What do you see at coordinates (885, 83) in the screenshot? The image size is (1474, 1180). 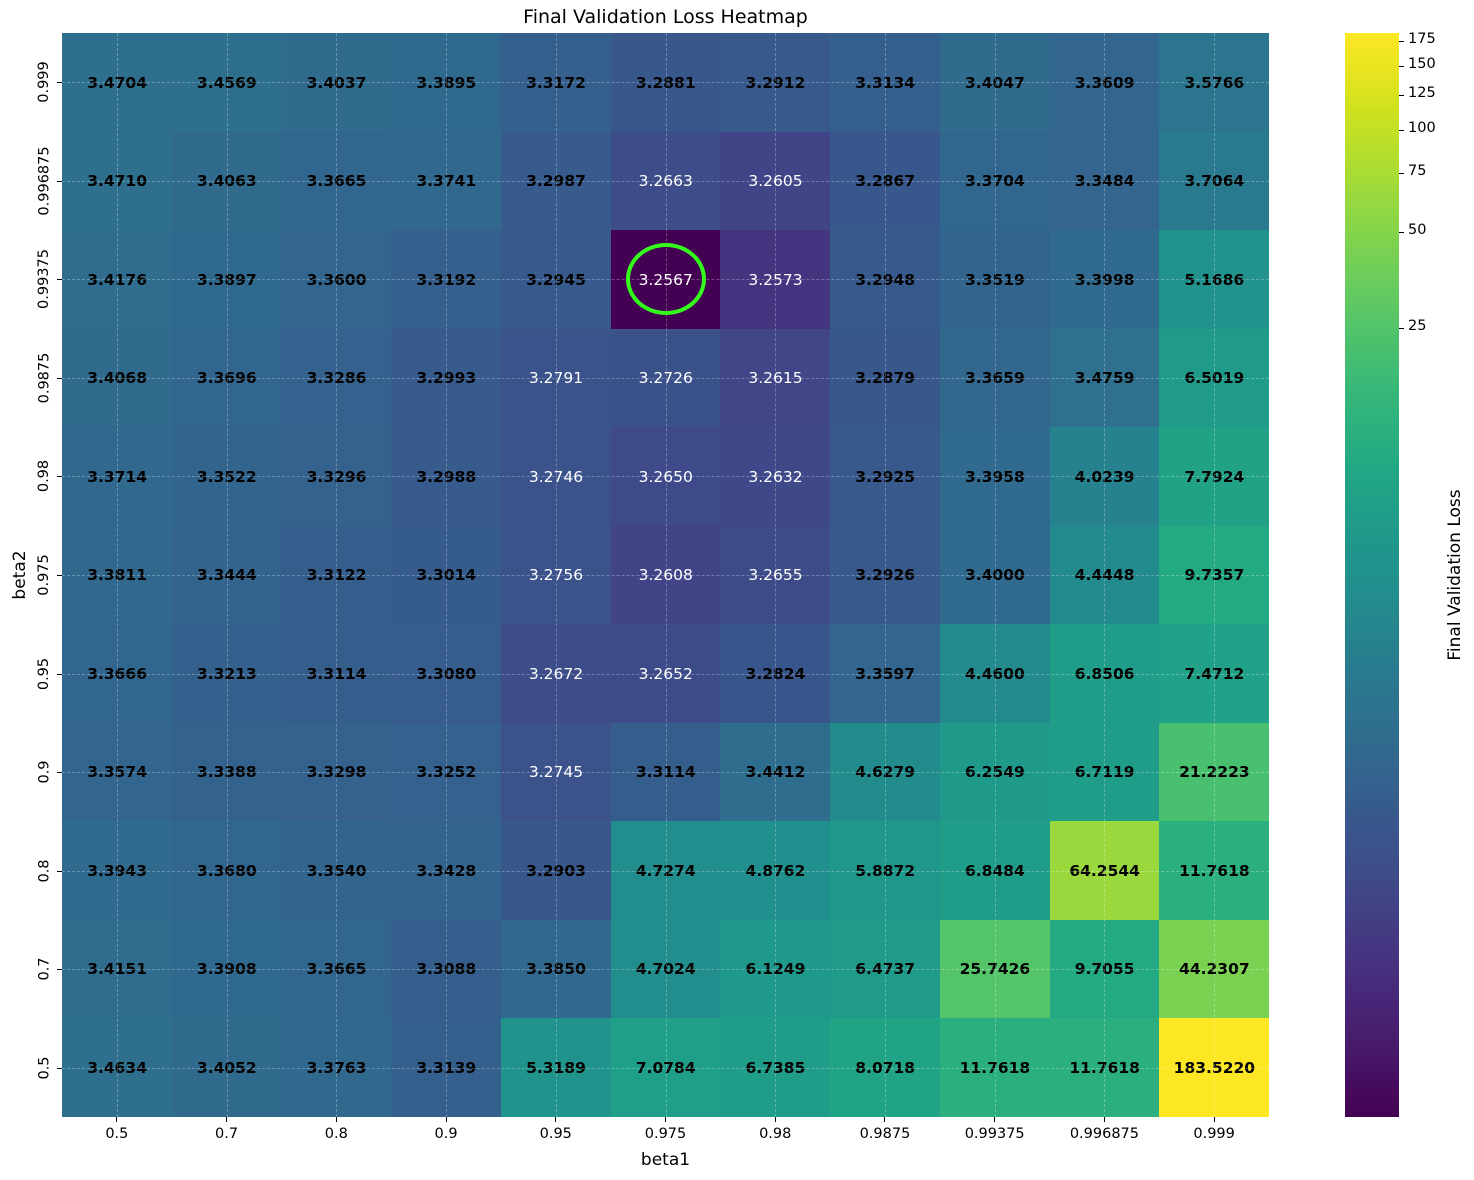 I see `heatmap-cell: 3.3134` at bounding box center [885, 83].